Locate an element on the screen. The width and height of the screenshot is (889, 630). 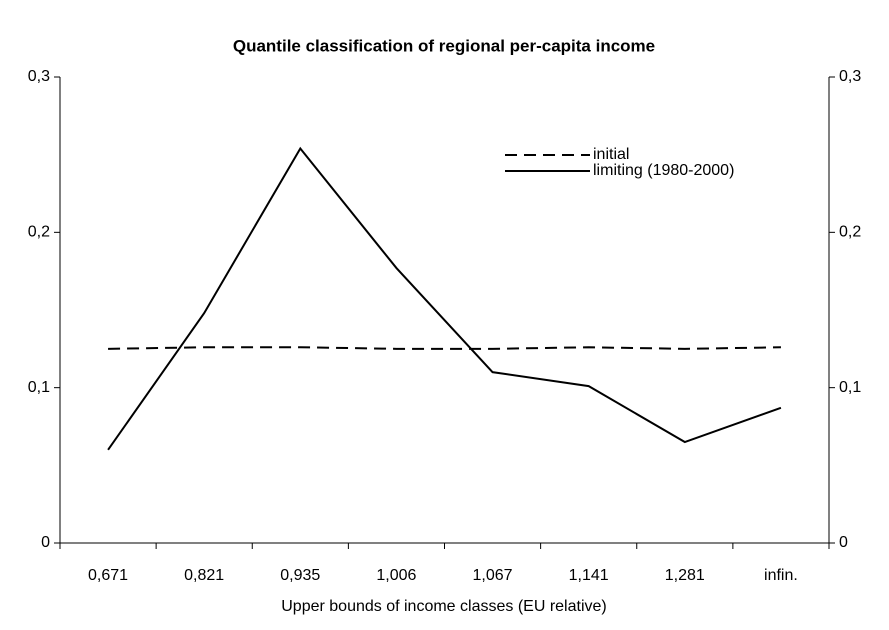
y-tick-label: 0,3 is located at coordinates (39, 76).